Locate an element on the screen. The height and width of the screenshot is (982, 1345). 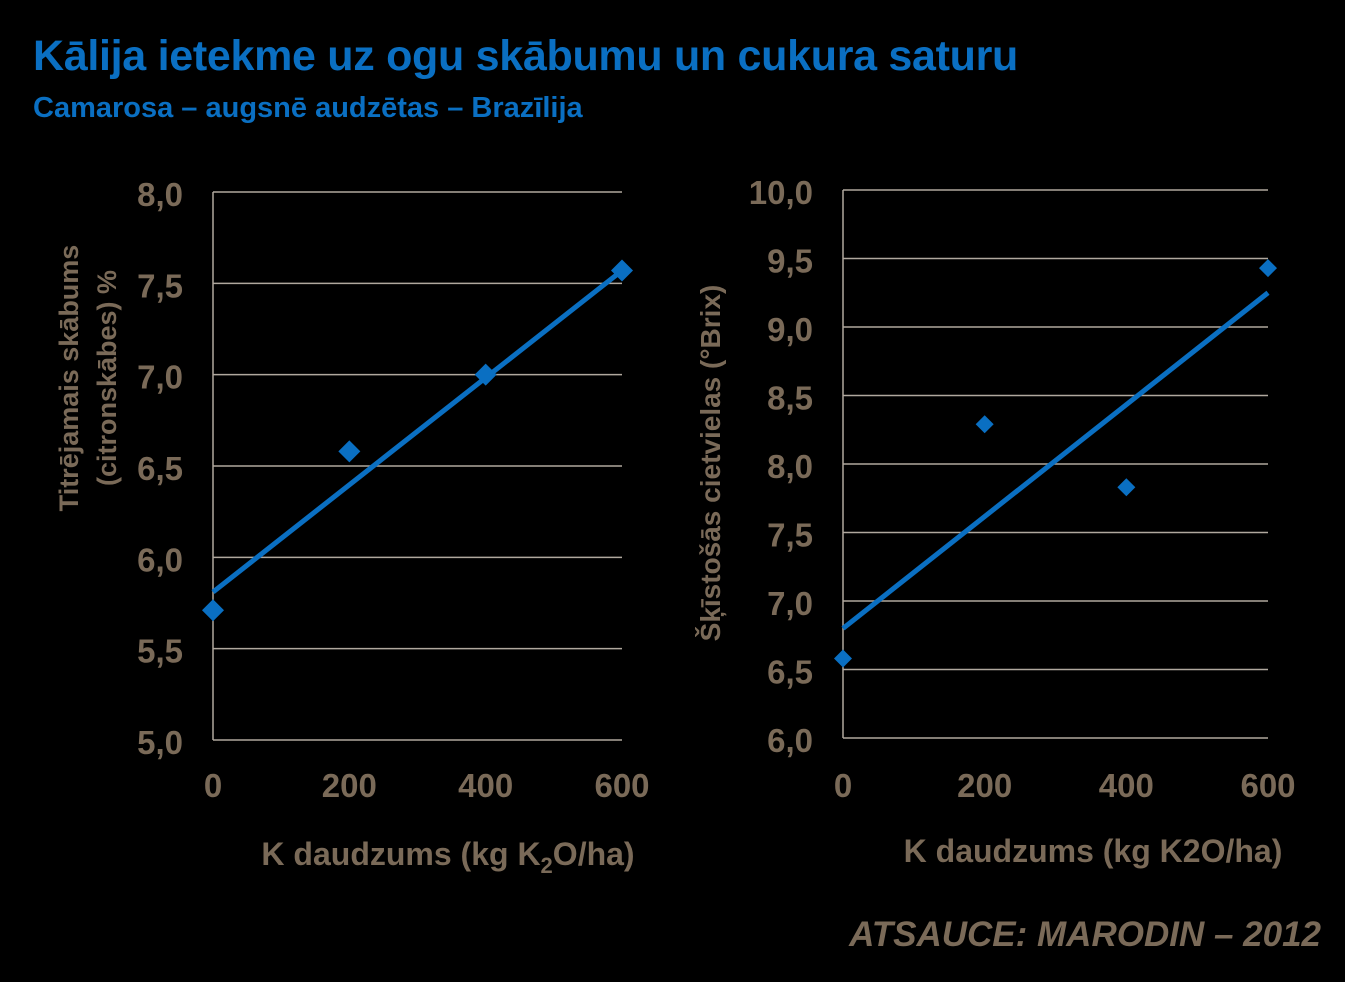
chart-subtitle: Camarosa – augsnē audzētas – Brazīlija is located at coordinates (308, 108).